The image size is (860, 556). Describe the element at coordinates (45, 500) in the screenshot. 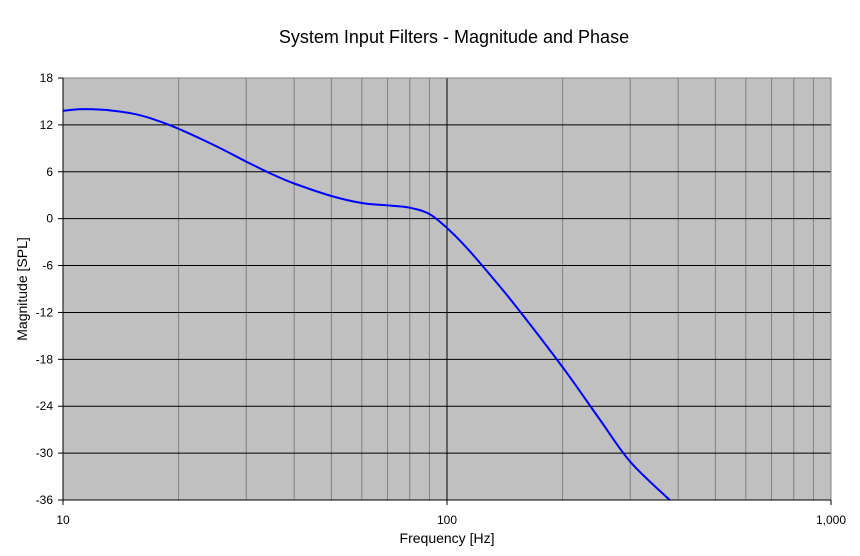

I see `y-tick-label: -36` at that location.